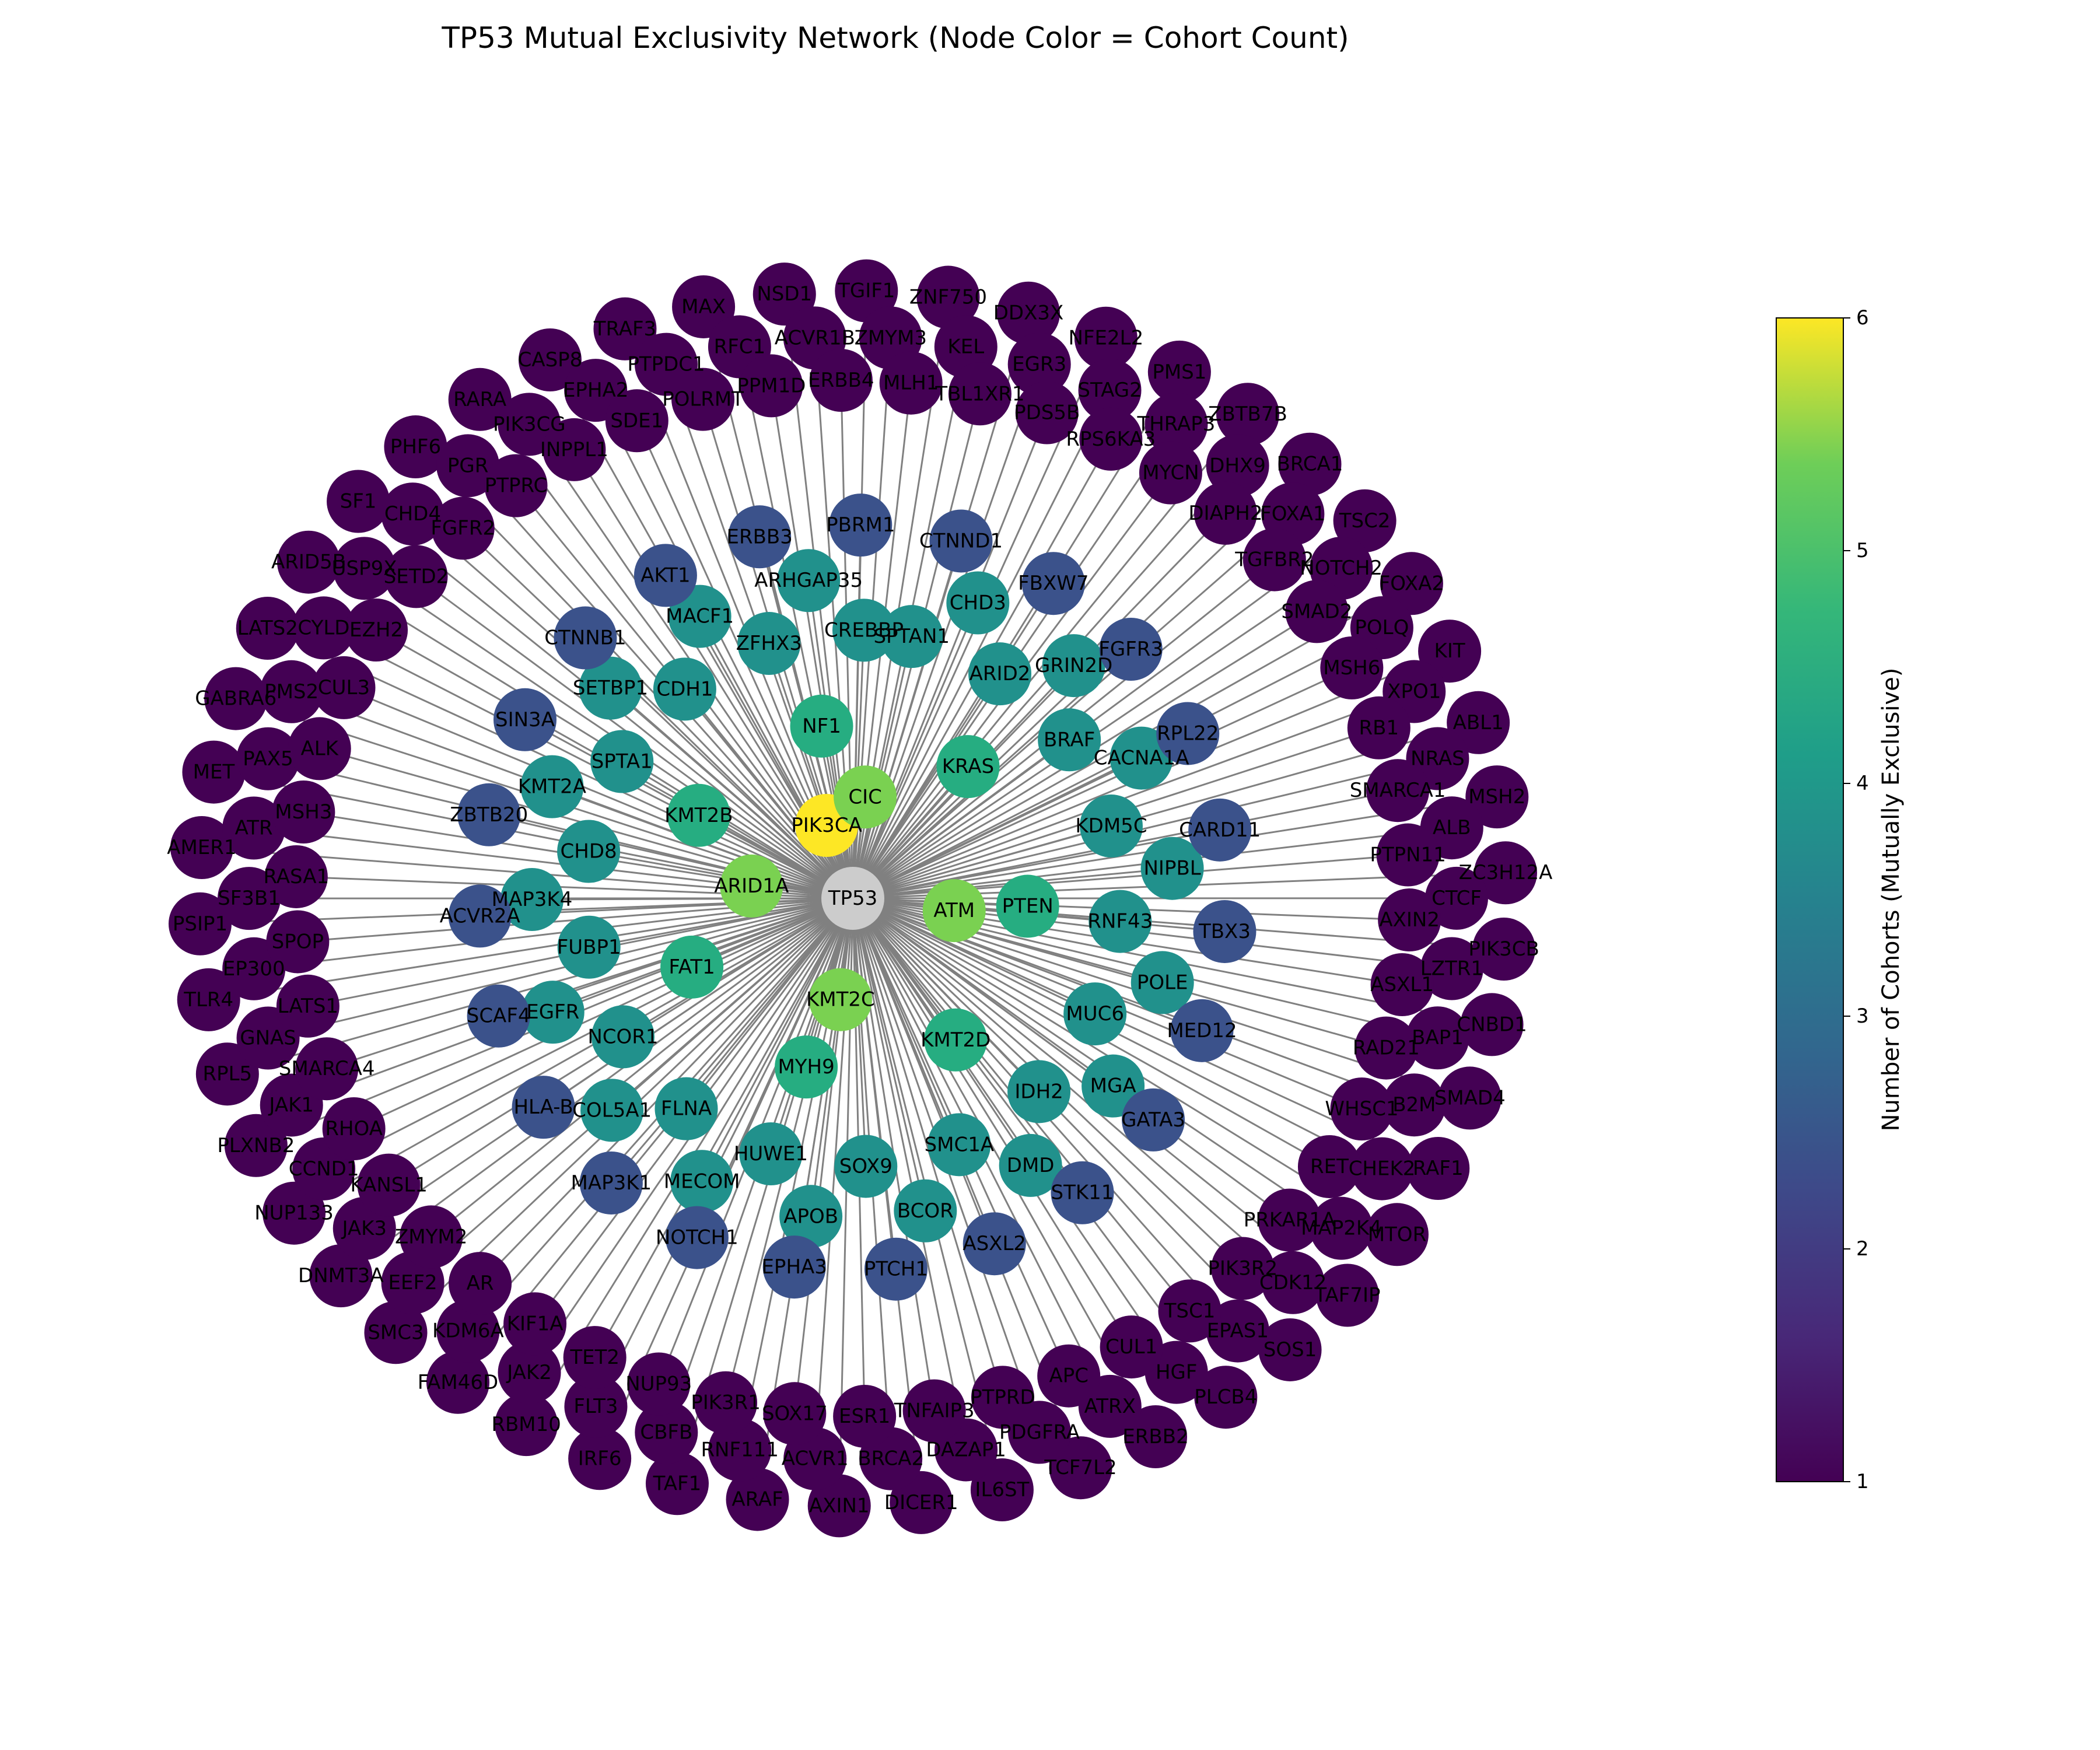 The width and height of the screenshot is (2100, 1750). Describe the element at coordinates (208, 999) in the screenshot. I see `node-tlr4` at that location.